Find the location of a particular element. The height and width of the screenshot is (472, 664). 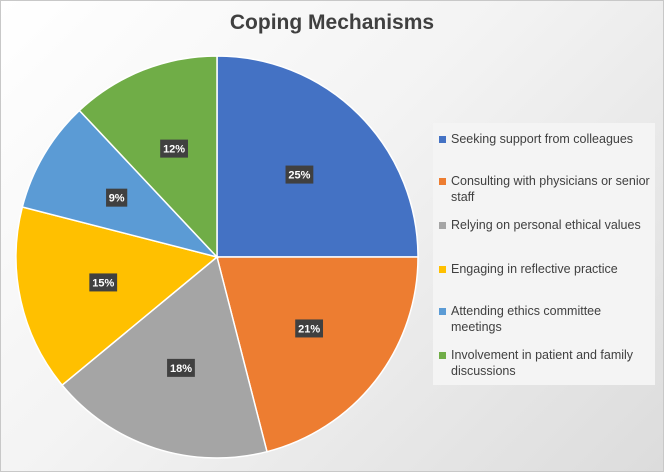

legend-item: Seeking support from colleagues is located at coordinates (545, 139).